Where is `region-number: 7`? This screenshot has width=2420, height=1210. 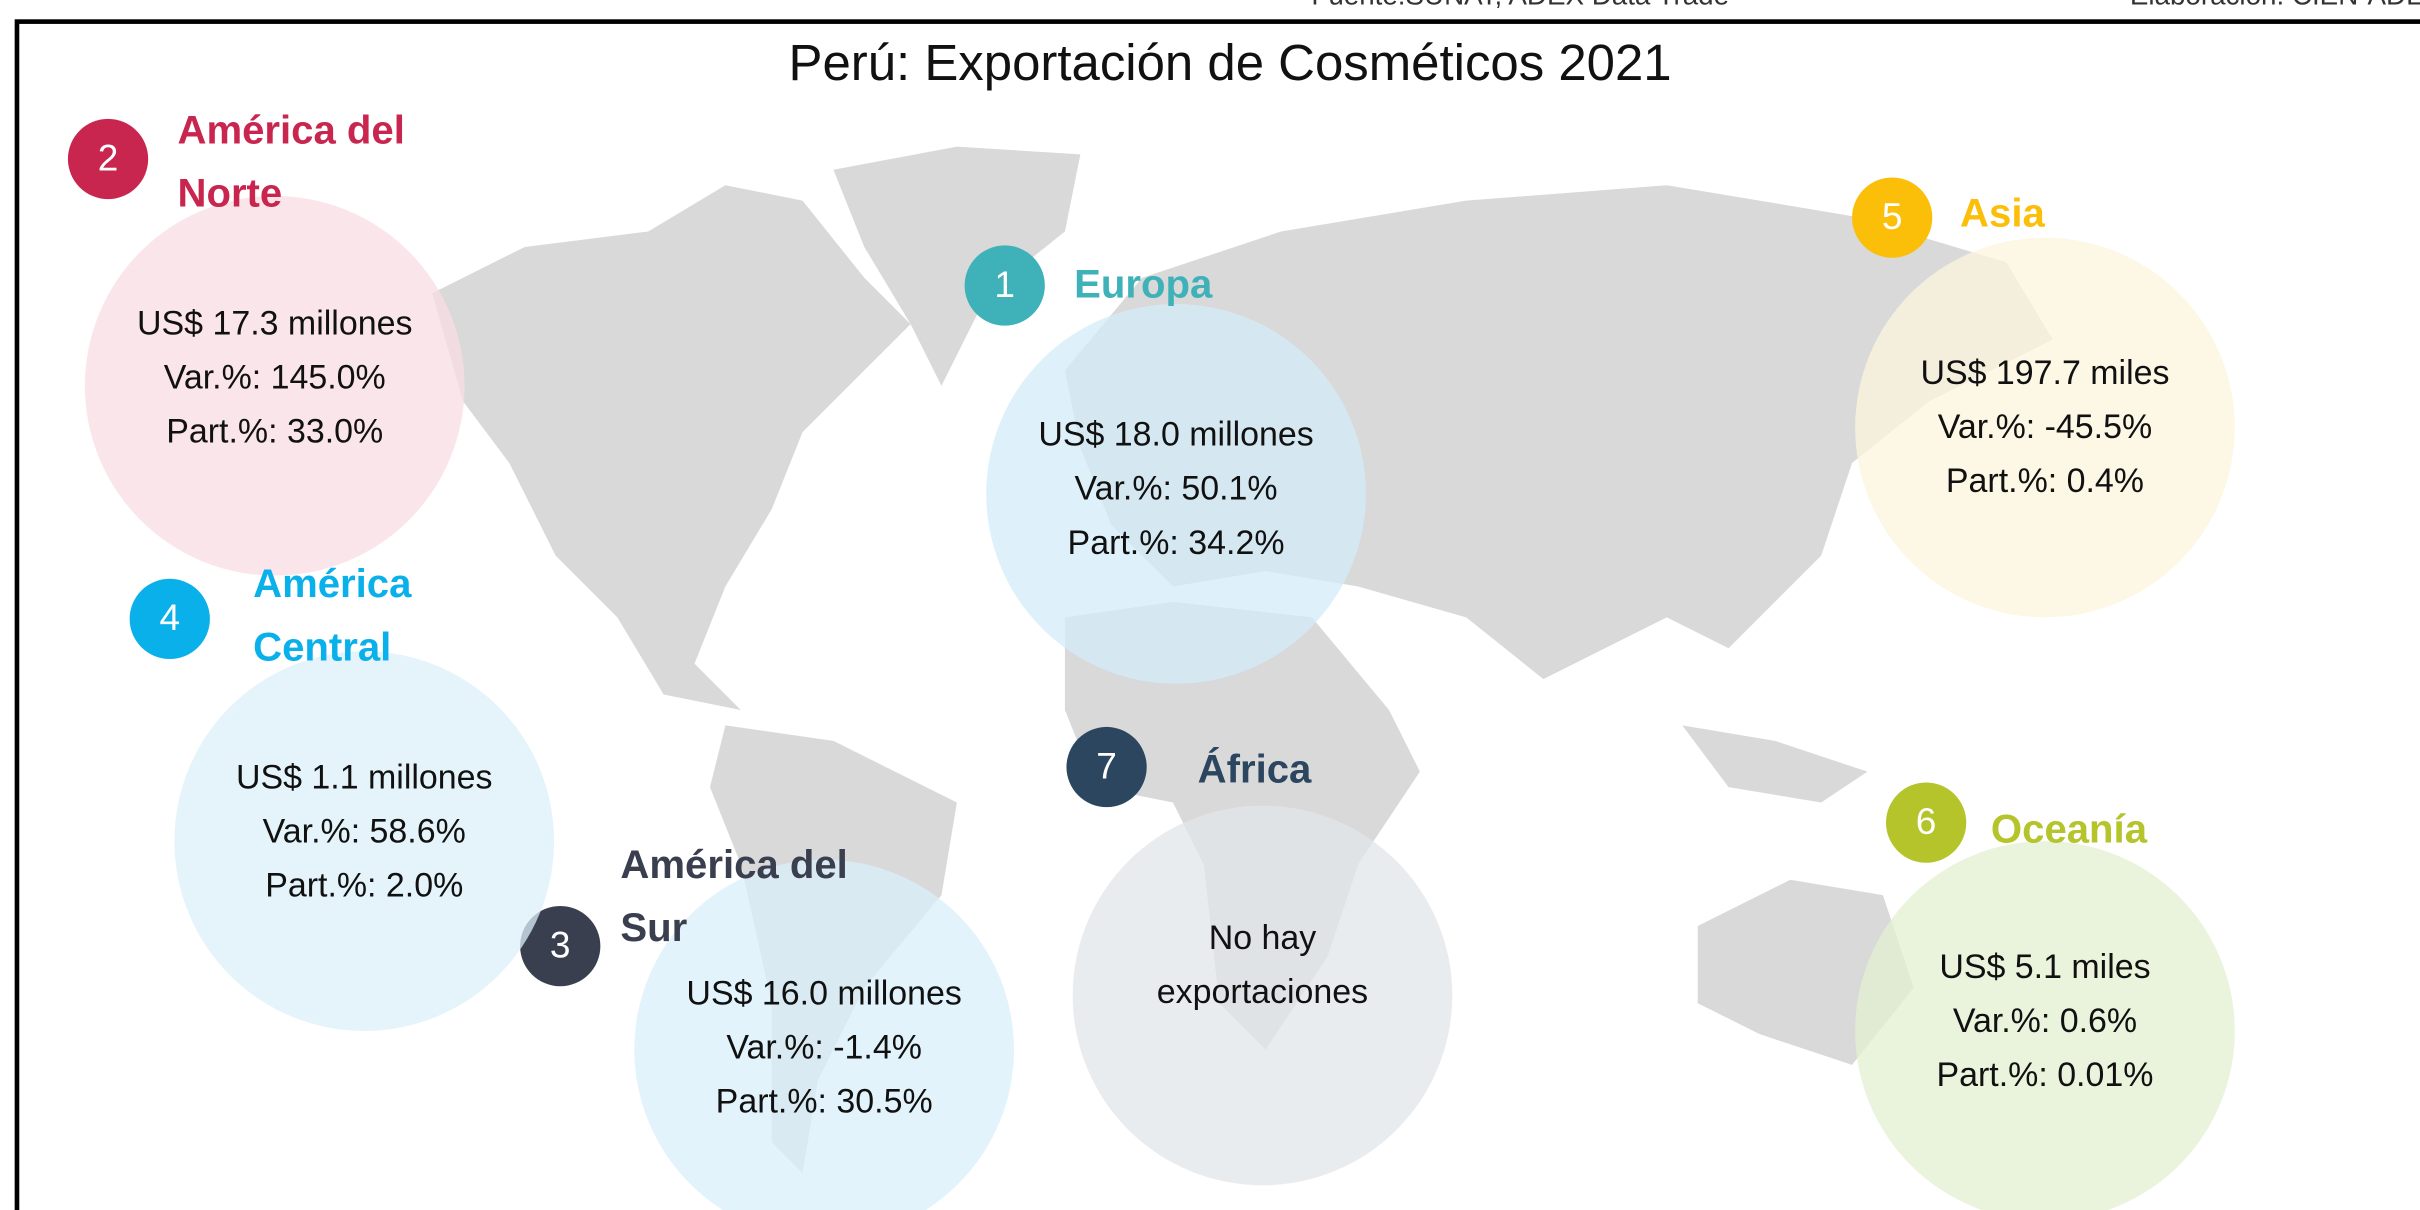
region-number: 7 is located at coordinates (1106, 765).